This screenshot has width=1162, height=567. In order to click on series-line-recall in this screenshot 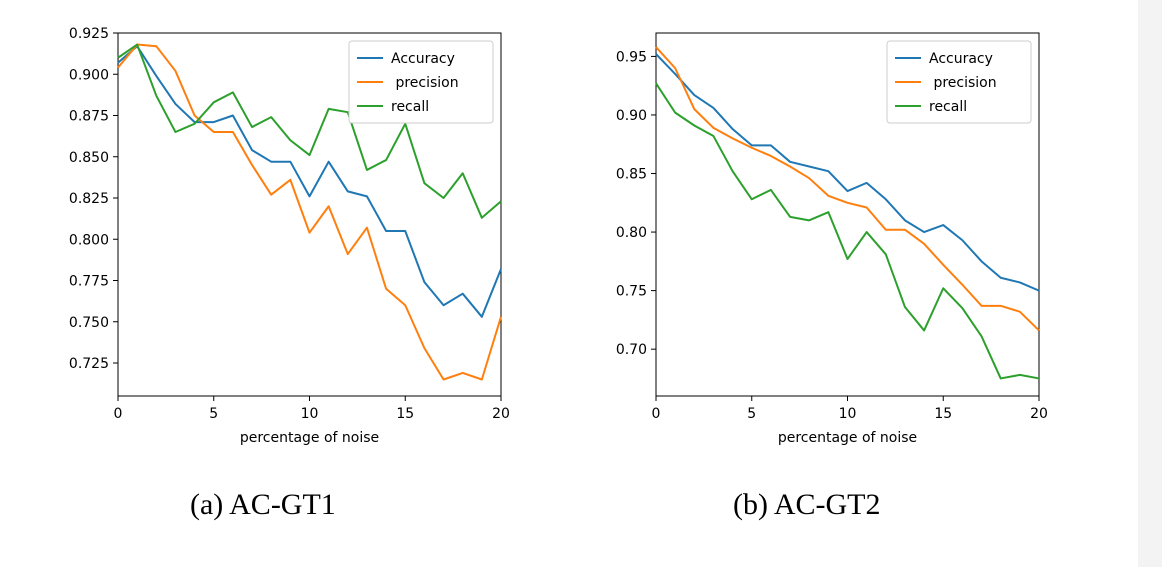, I will do `click(309, 131)`.